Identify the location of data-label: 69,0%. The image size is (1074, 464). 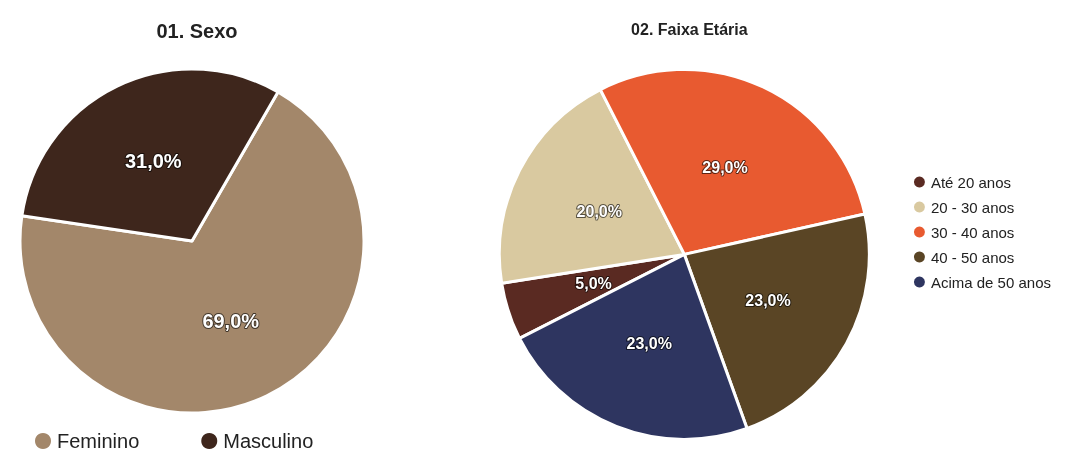
(231, 321).